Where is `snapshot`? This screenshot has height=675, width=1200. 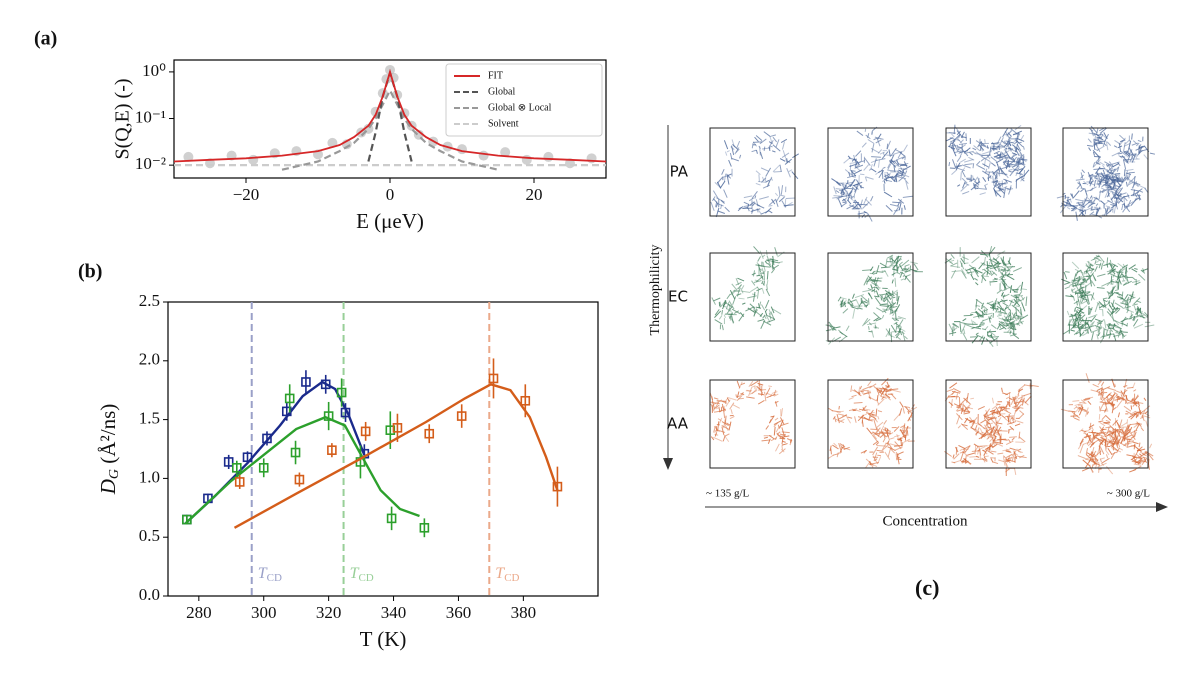
snapshot is located at coordinates (986, 296).